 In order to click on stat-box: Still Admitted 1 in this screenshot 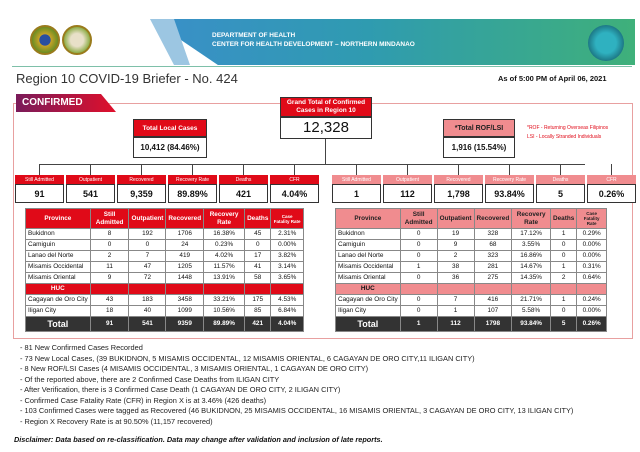, I will do `click(356, 189)`.